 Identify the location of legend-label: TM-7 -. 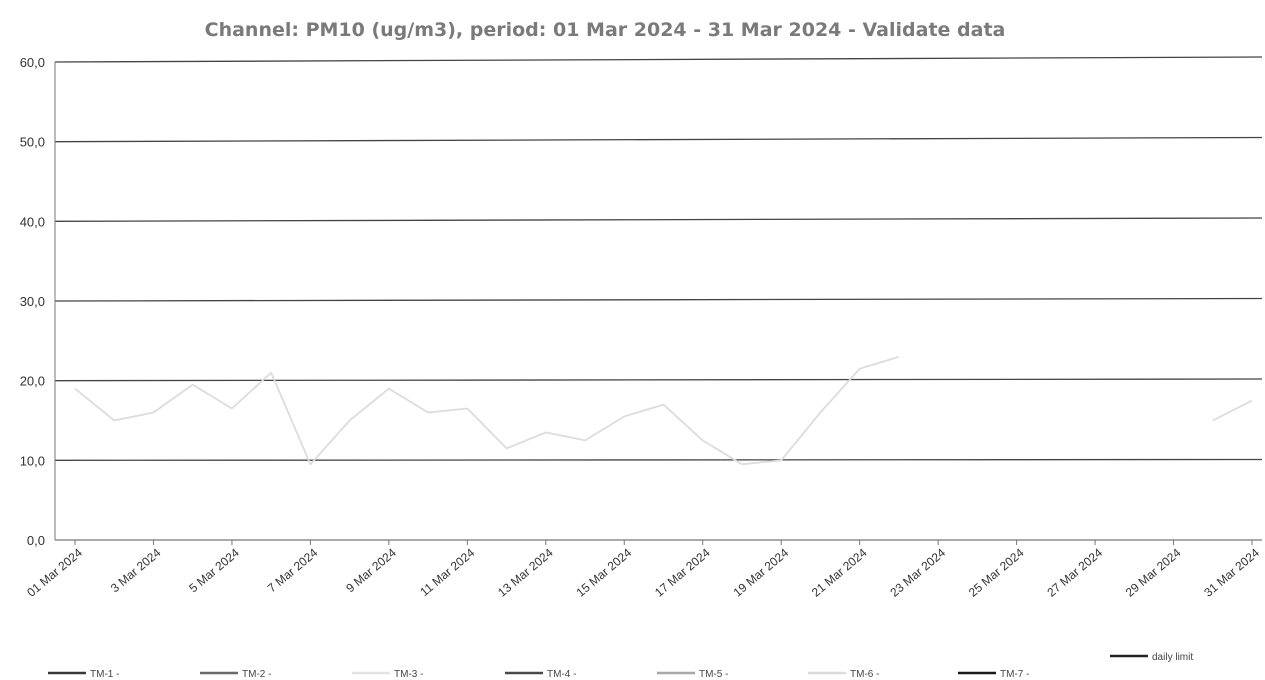
(1014, 674).